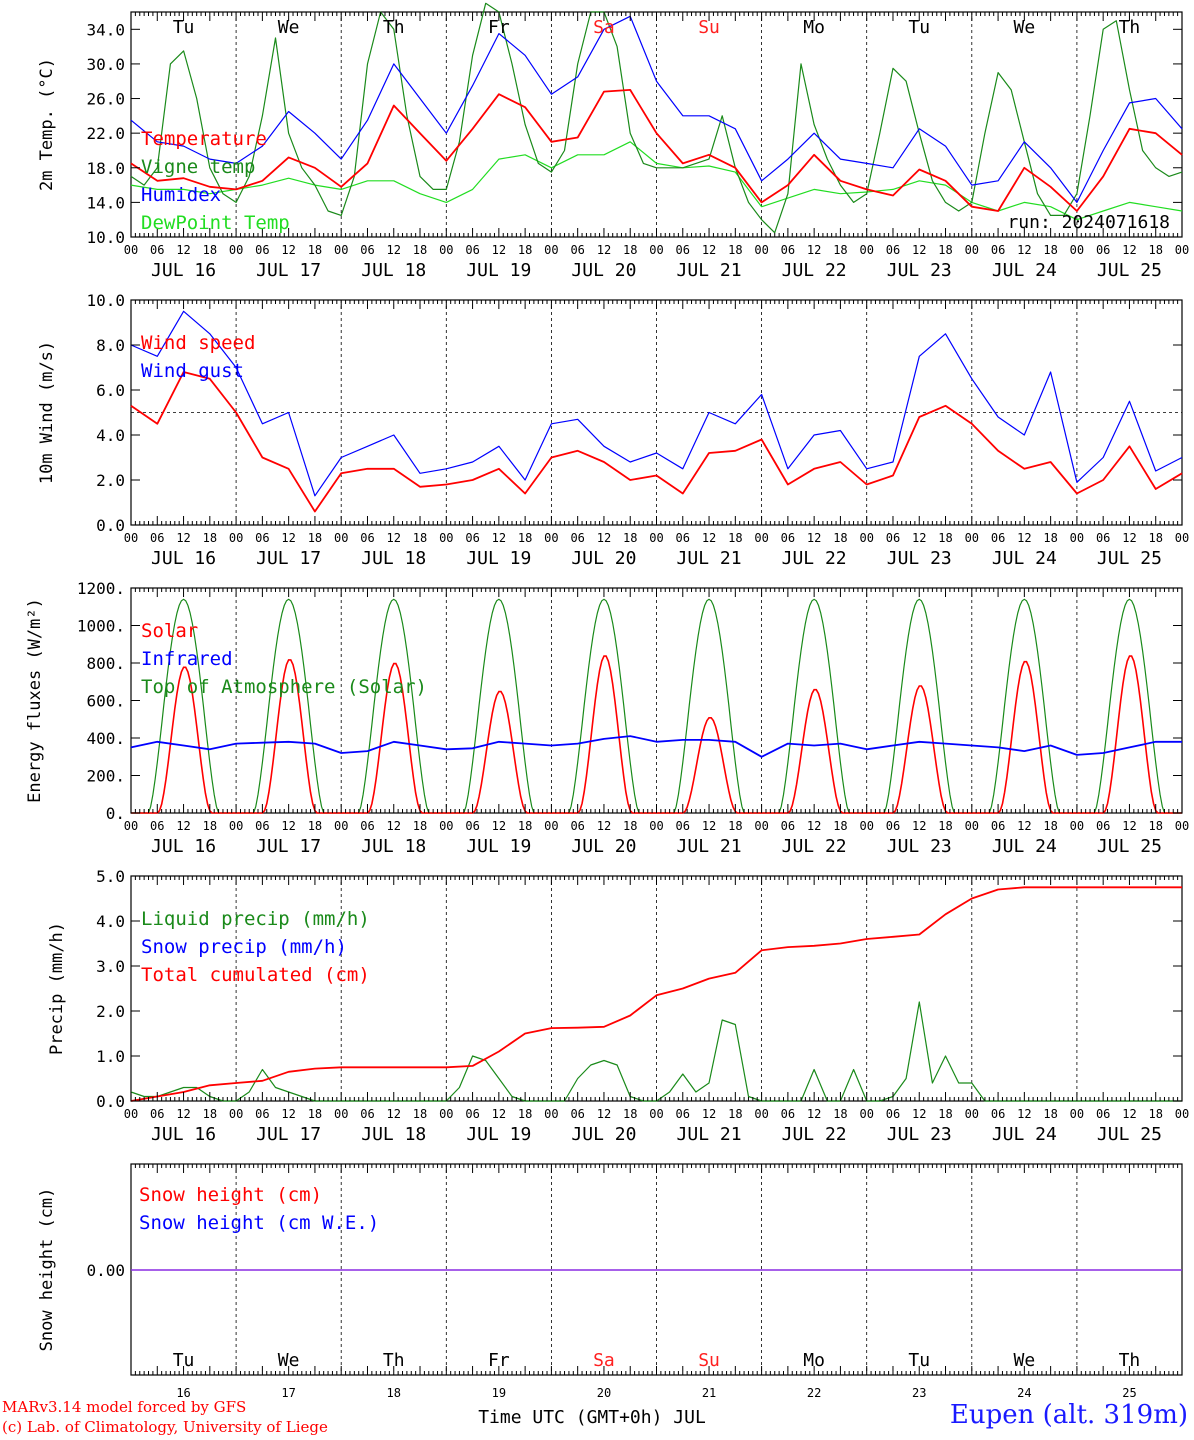  I want to click on panel-2-date-label: JUL 25, so click(1129, 846).